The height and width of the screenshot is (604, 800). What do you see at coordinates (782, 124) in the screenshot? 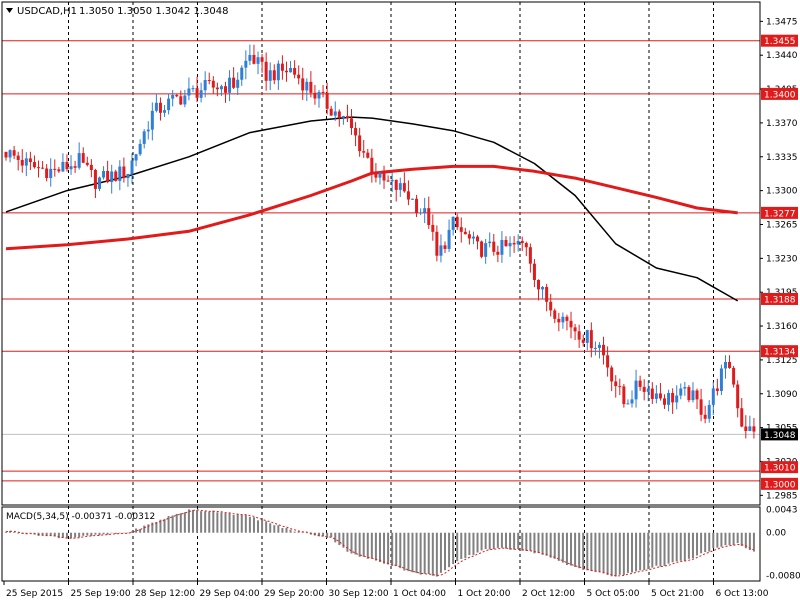
I see `y-tick-label: 1.3370` at bounding box center [782, 124].